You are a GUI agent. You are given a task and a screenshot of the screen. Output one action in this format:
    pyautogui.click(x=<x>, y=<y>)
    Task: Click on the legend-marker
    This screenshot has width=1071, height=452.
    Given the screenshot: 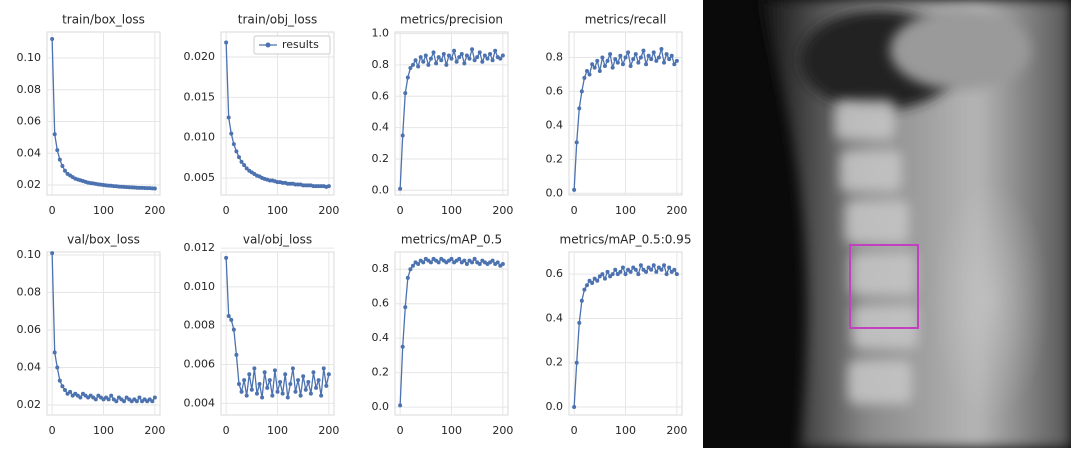 What is the action you would take?
    pyautogui.click(x=268, y=45)
    